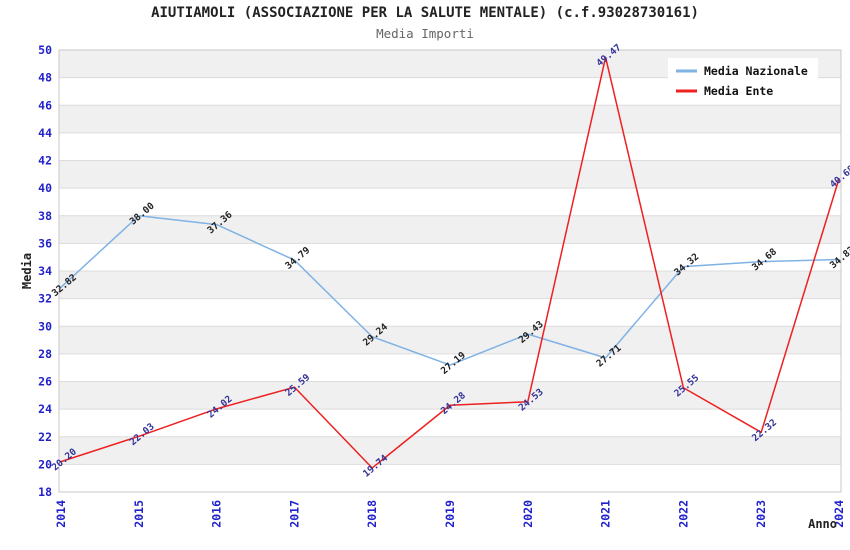 This screenshot has width=850, height=550. Describe the element at coordinates (683, 514) in the screenshot. I see `x-tick-label: 2022` at that location.